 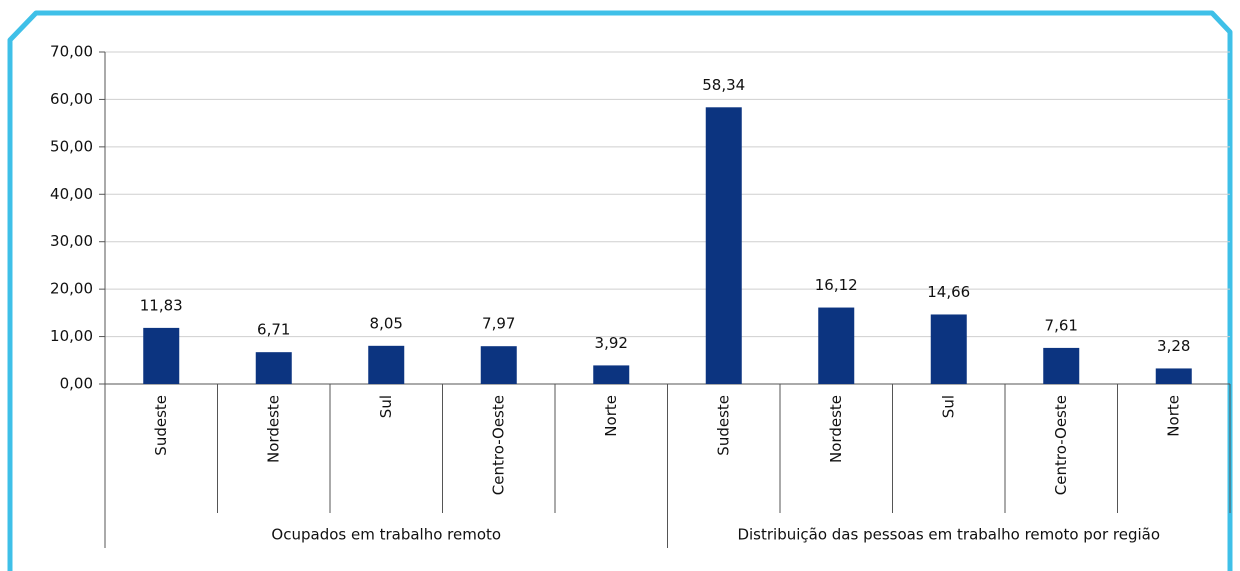 I want to click on value-label: 16,12, so click(x=836, y=285).